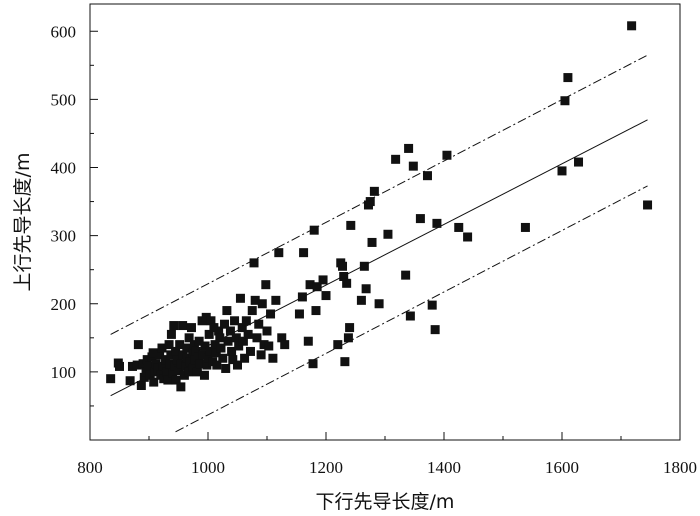 This screenshot has height=516, width=700. I want to click on y-tick-label: 200, so click(64, 304).